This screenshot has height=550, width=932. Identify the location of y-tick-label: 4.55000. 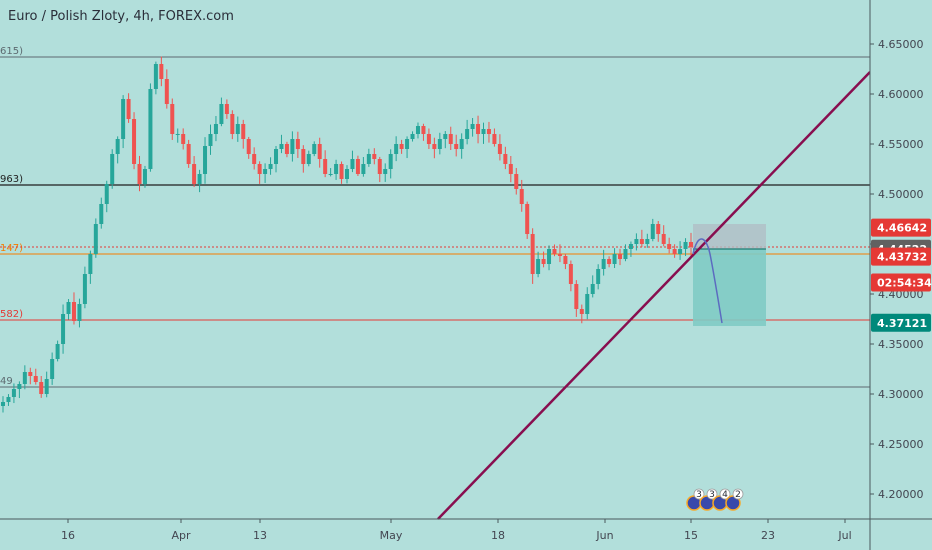
(901, 144).